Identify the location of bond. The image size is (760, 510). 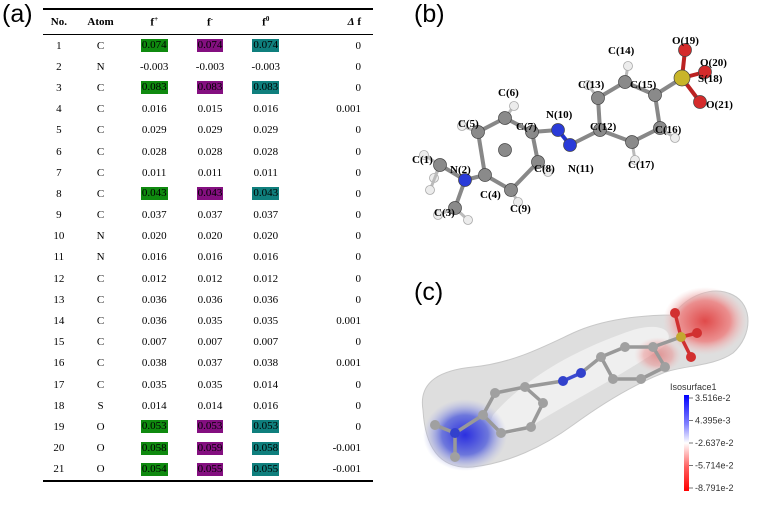
(481, 153).